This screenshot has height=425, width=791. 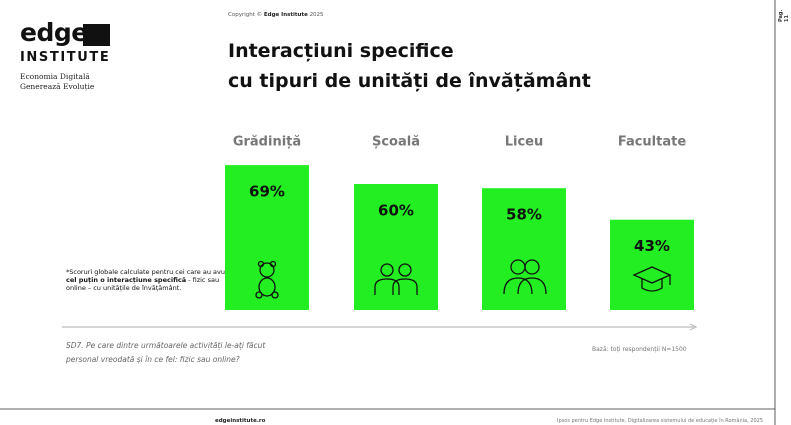 What do you see at coordinates (463, 279) in the screenshot?
I see `icons` at bounding box center [463, 279].